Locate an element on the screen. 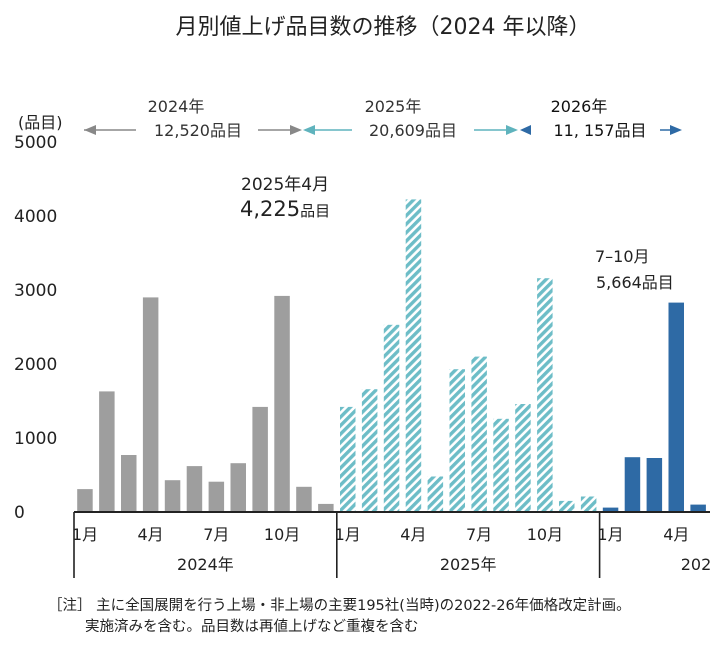 The width and height of the screenshot is (710, 660). x-tick-2025-1: 1月 is located at coordinates (348, 534).